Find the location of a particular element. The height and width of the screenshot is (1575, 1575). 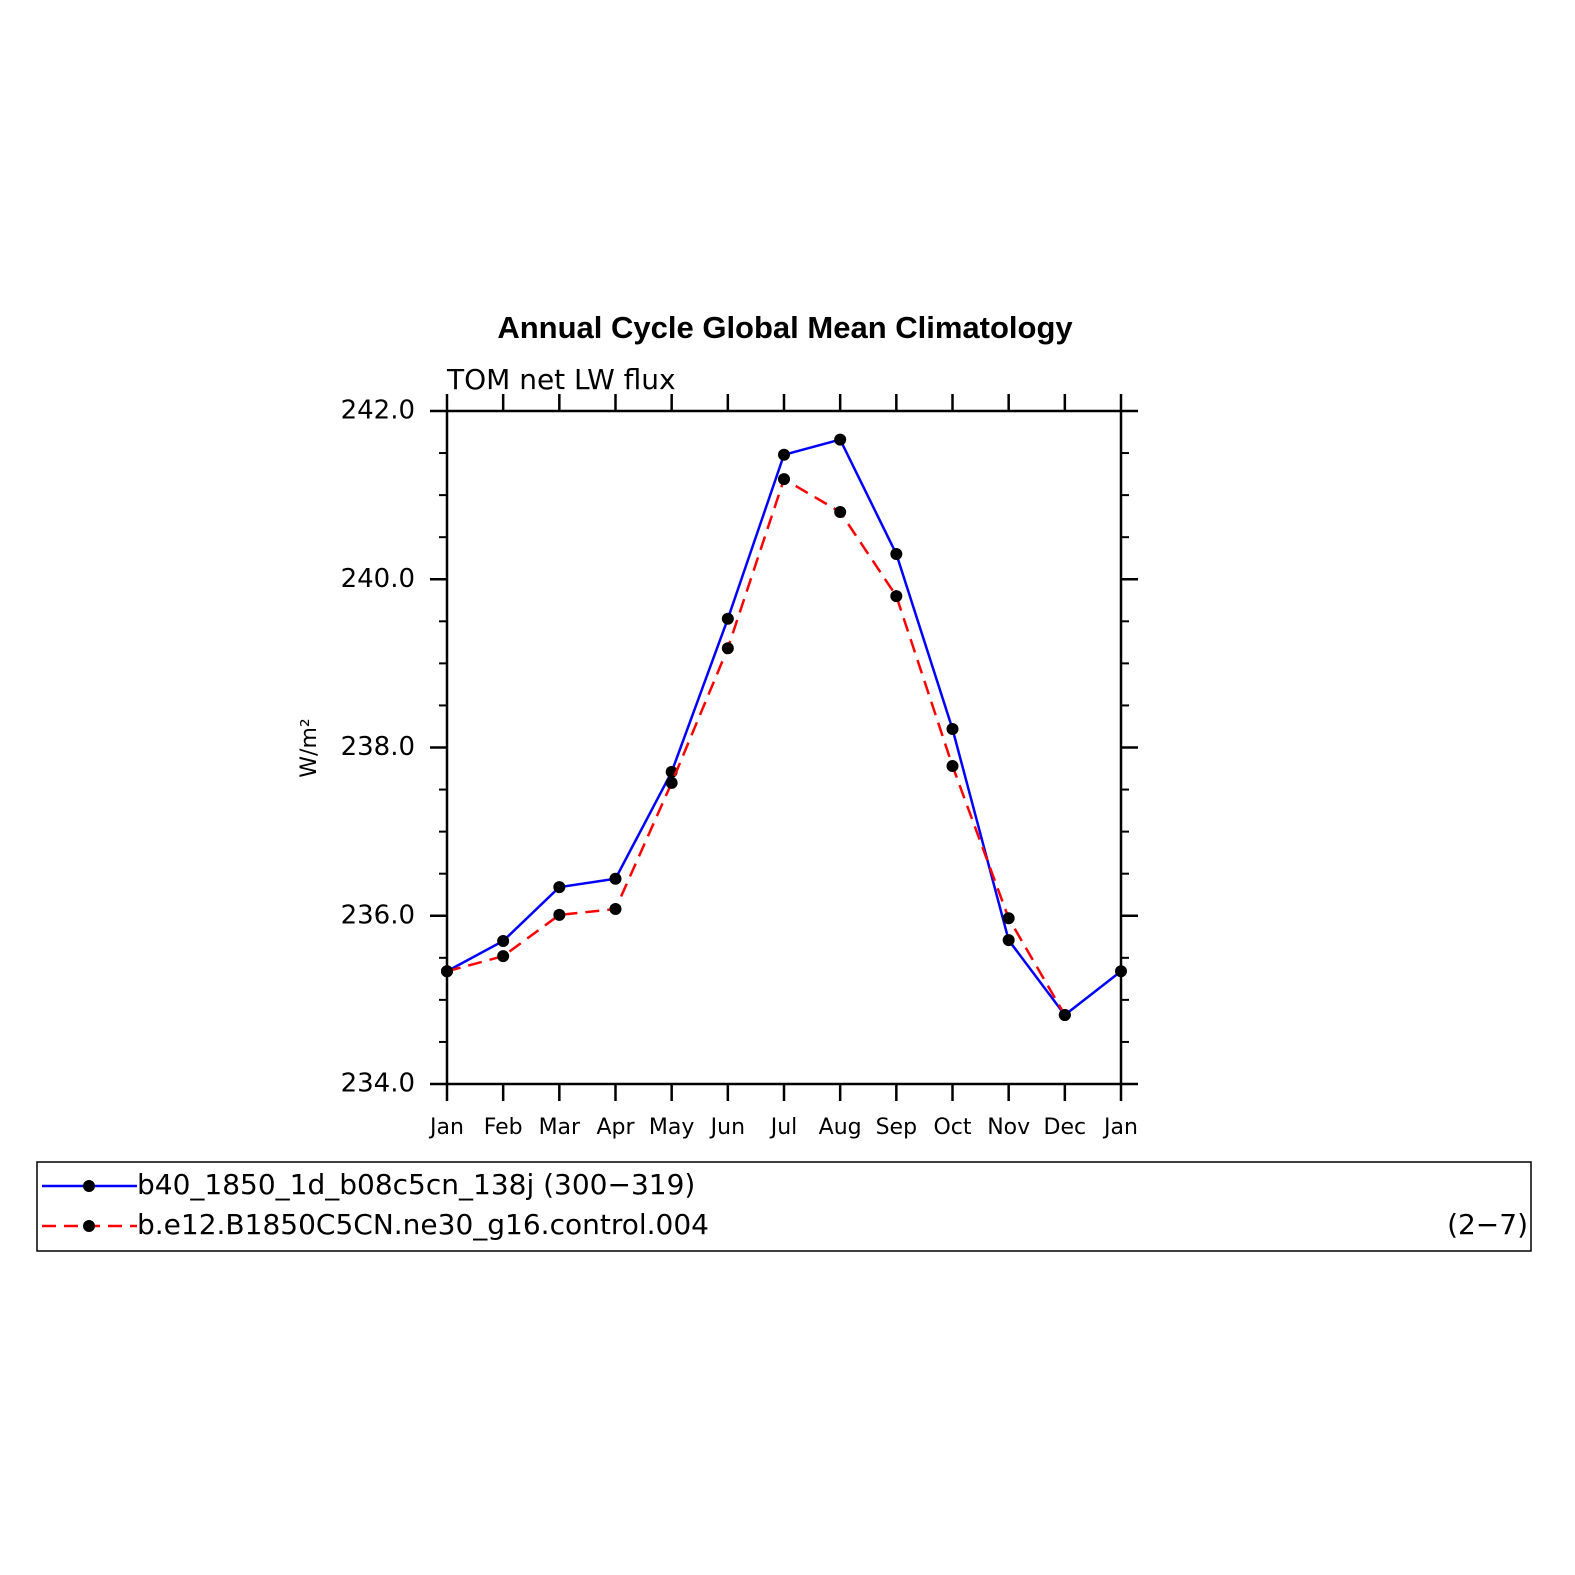

x-tick-label: Jun is located at coordinates (727, 1127).